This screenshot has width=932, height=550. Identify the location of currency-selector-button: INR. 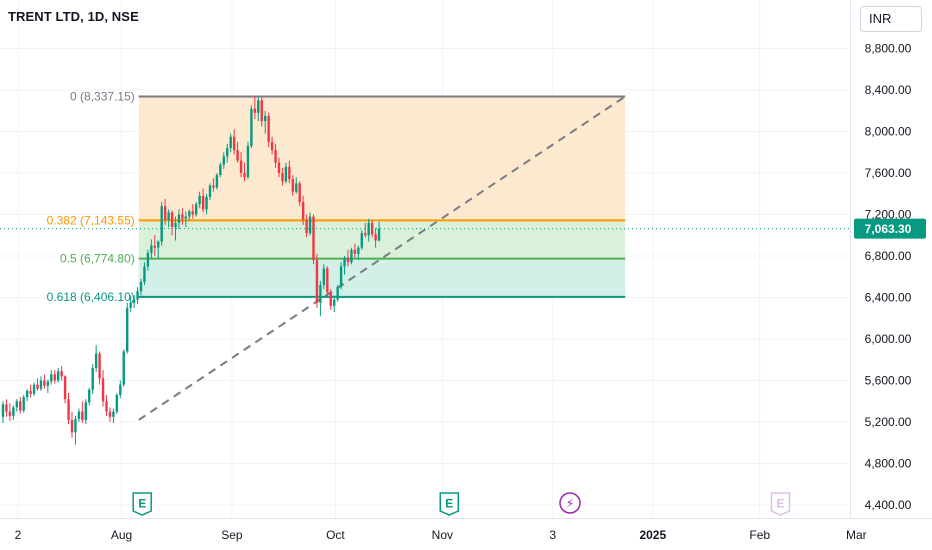
(891, 19).